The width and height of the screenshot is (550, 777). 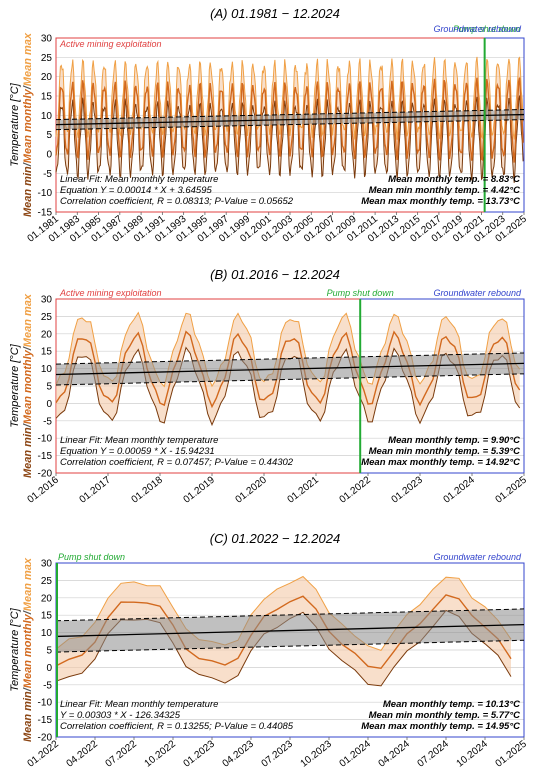 I want to click on x-tick-label: 04.2023, so click(x=239, y=753).